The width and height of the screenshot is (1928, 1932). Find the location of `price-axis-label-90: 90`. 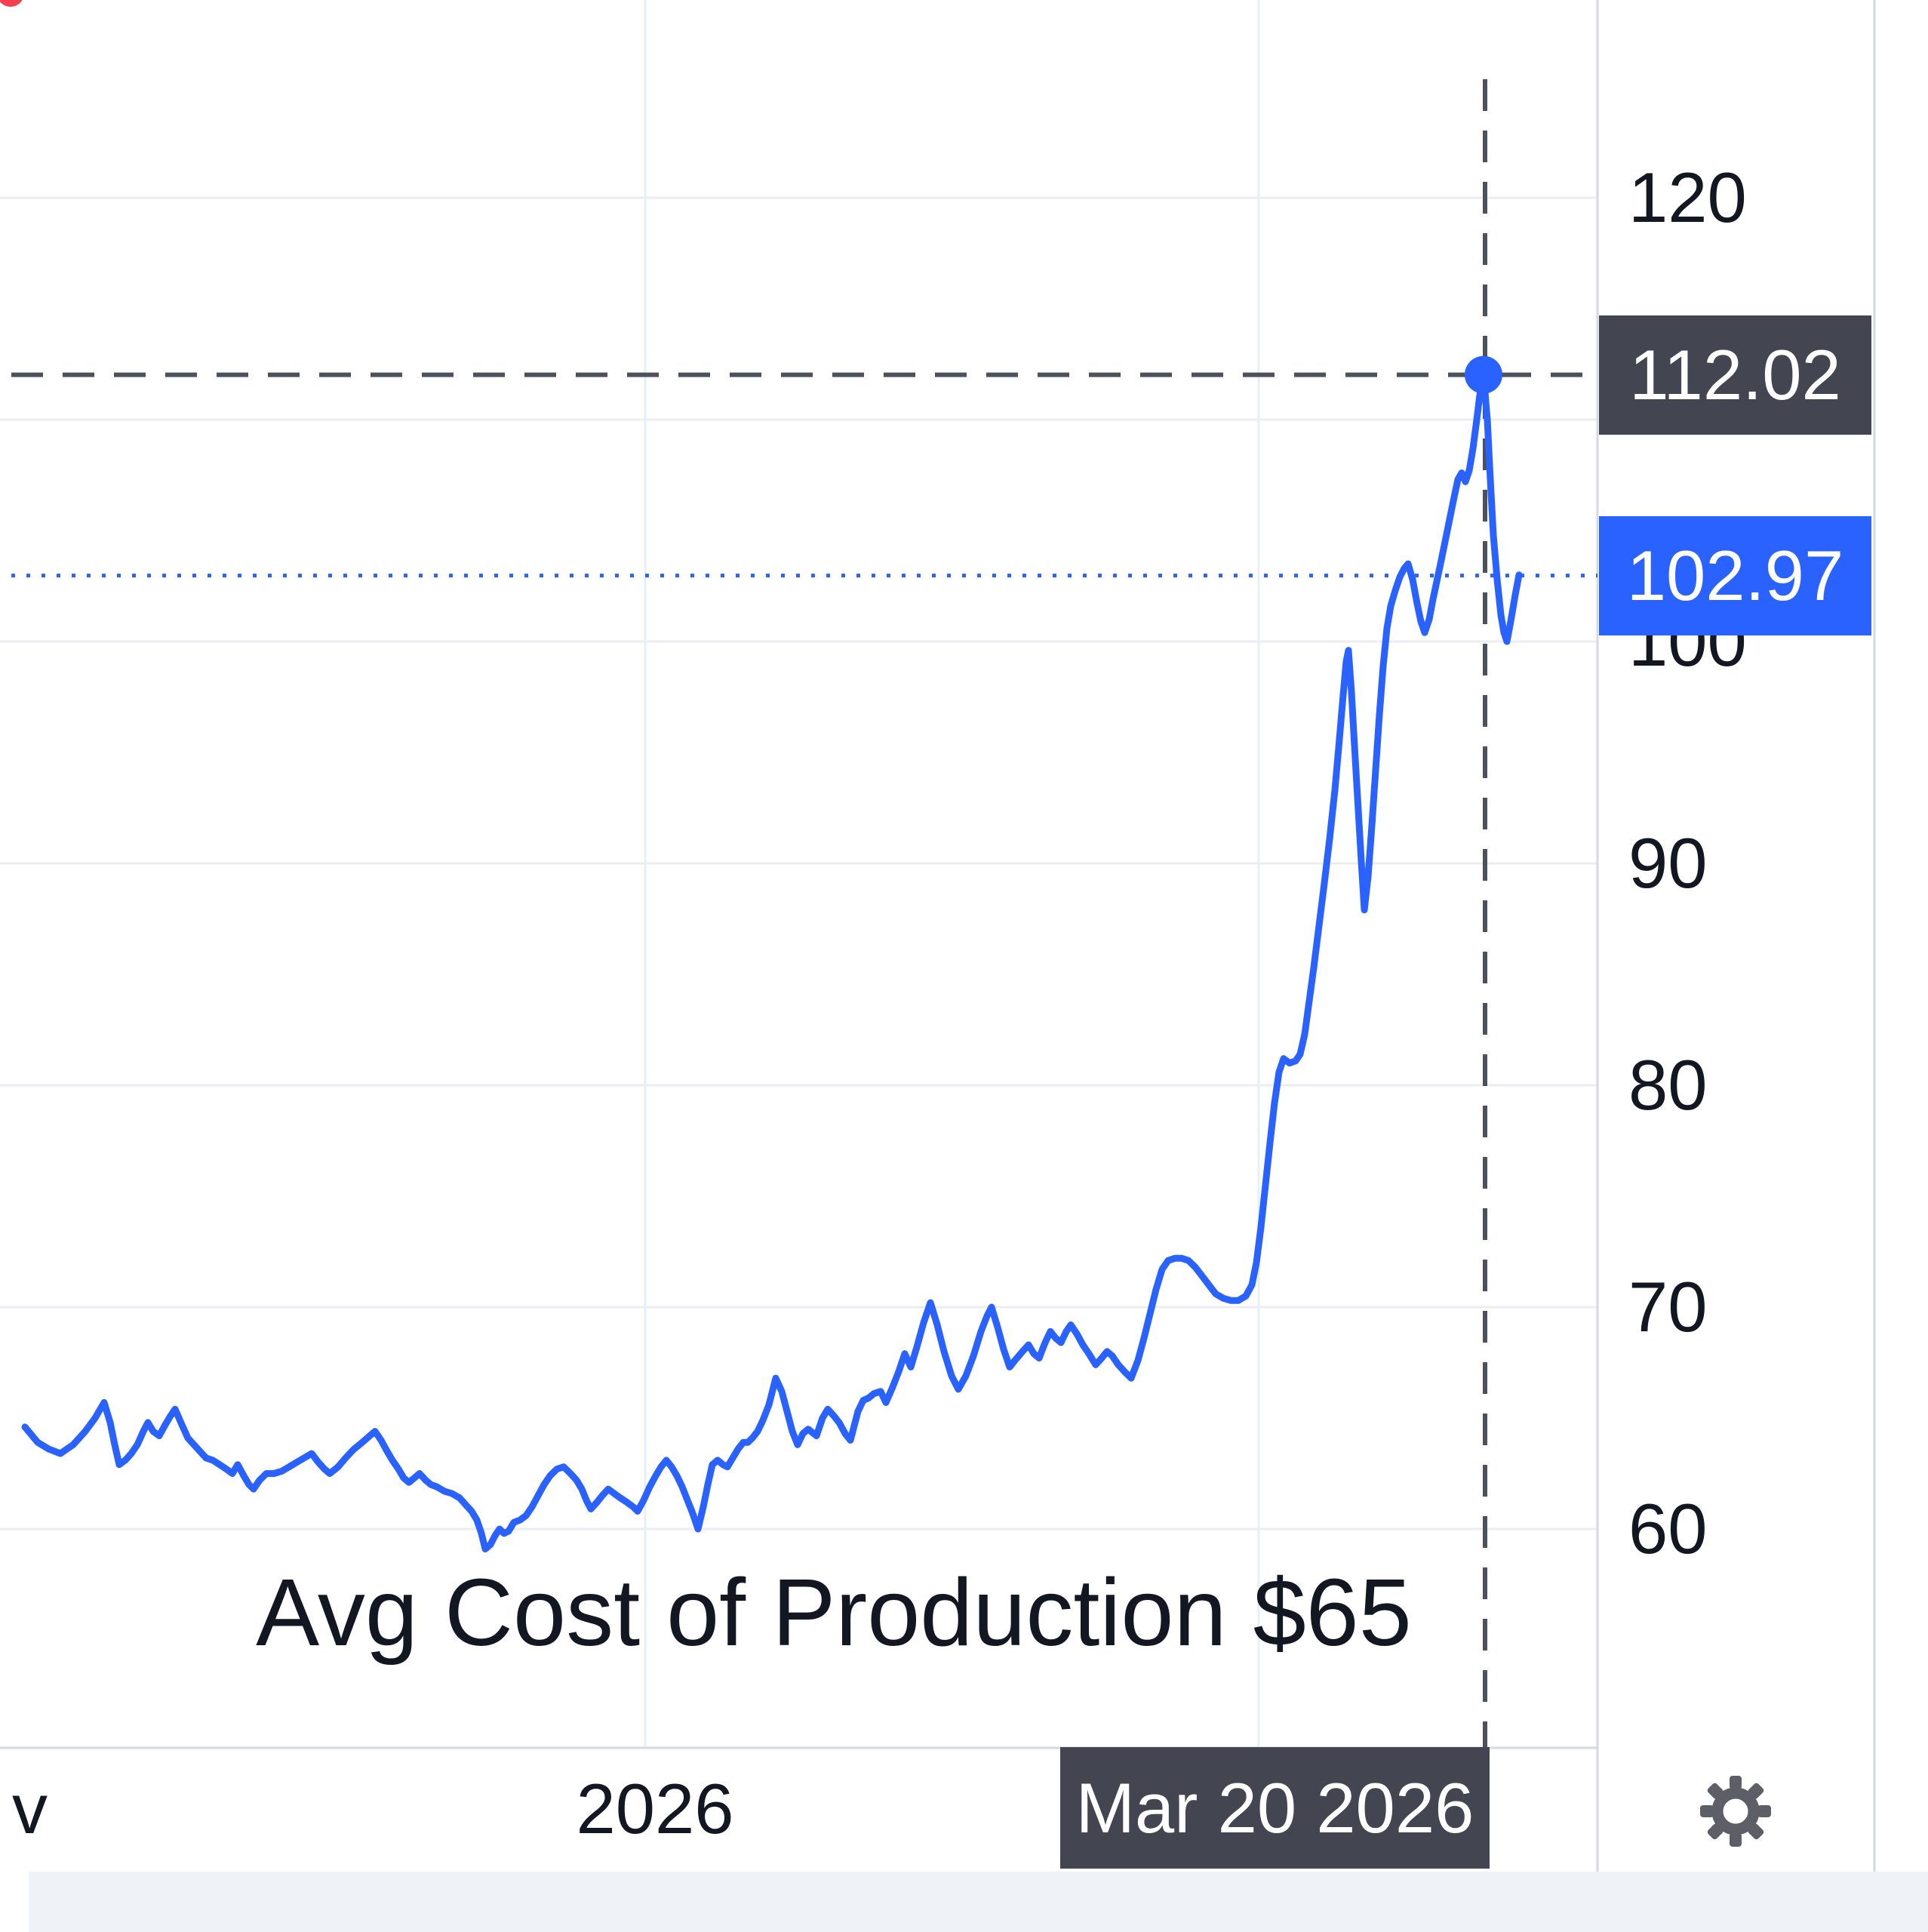

price-axis-label-90: 90 is located at coordinates (1668, 863).